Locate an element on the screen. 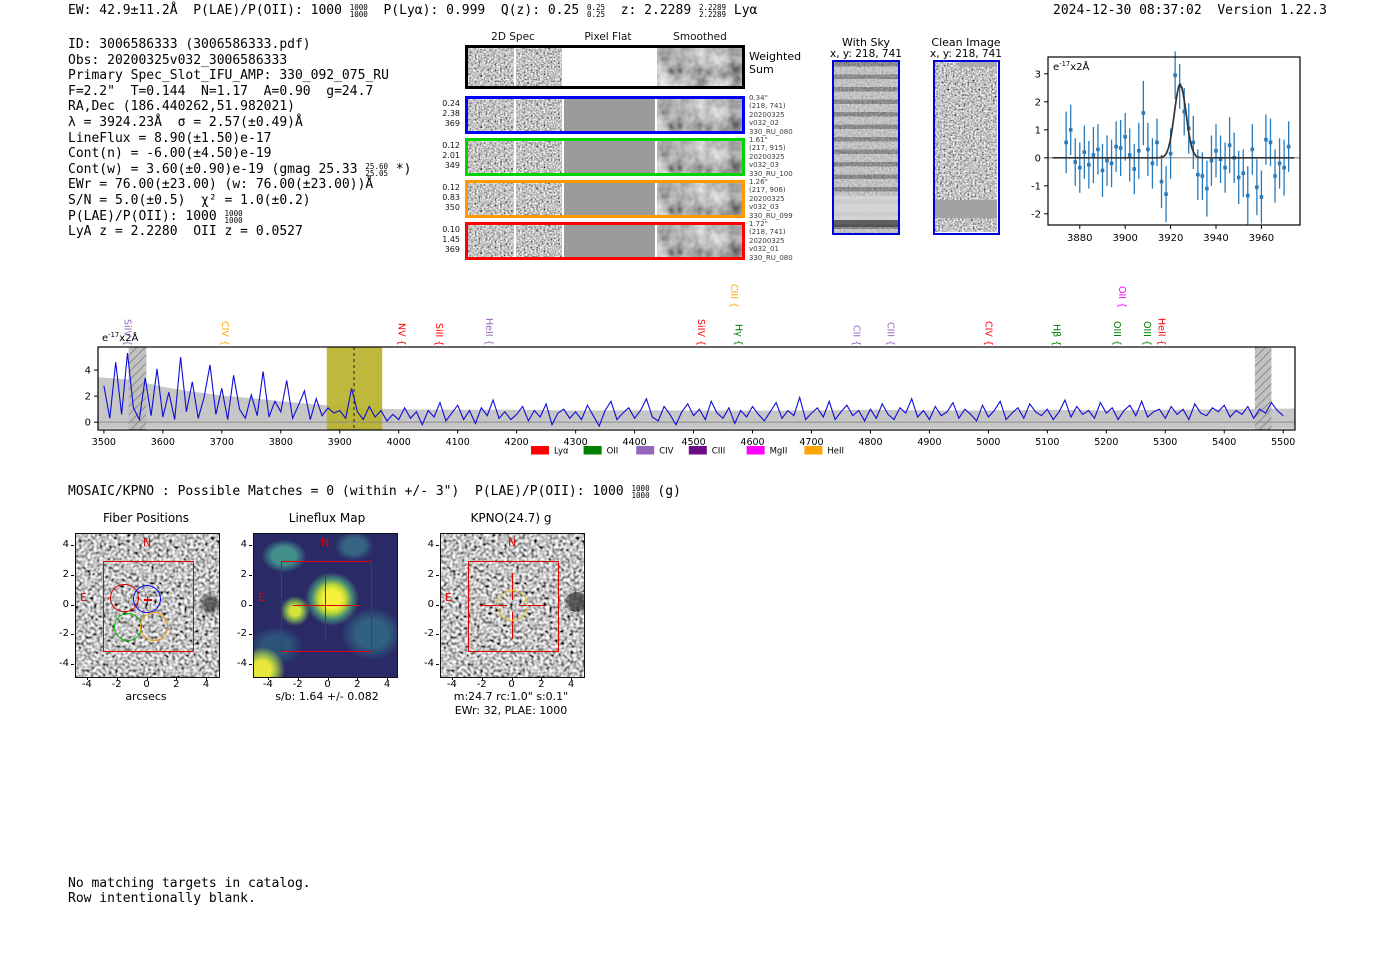 Image resolution: width=1400 pixels, height=953 pixels. svg-text: 5200 is located at coordinates (1106, 442).